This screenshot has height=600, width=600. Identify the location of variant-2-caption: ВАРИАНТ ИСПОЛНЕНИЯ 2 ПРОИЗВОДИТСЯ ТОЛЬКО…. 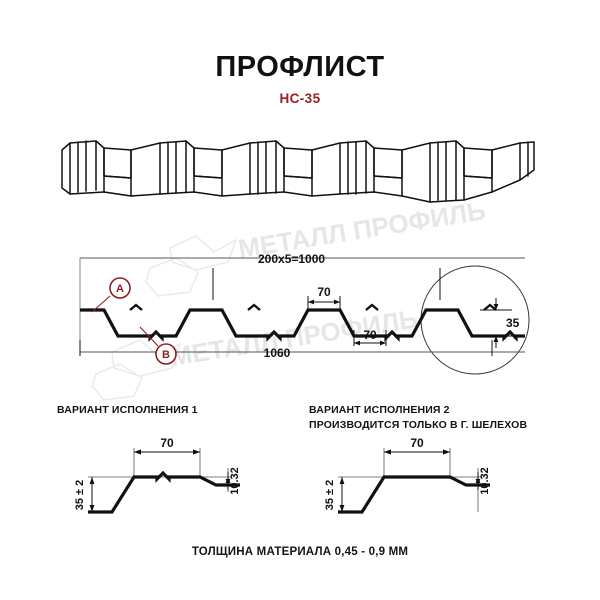
(418, 418).